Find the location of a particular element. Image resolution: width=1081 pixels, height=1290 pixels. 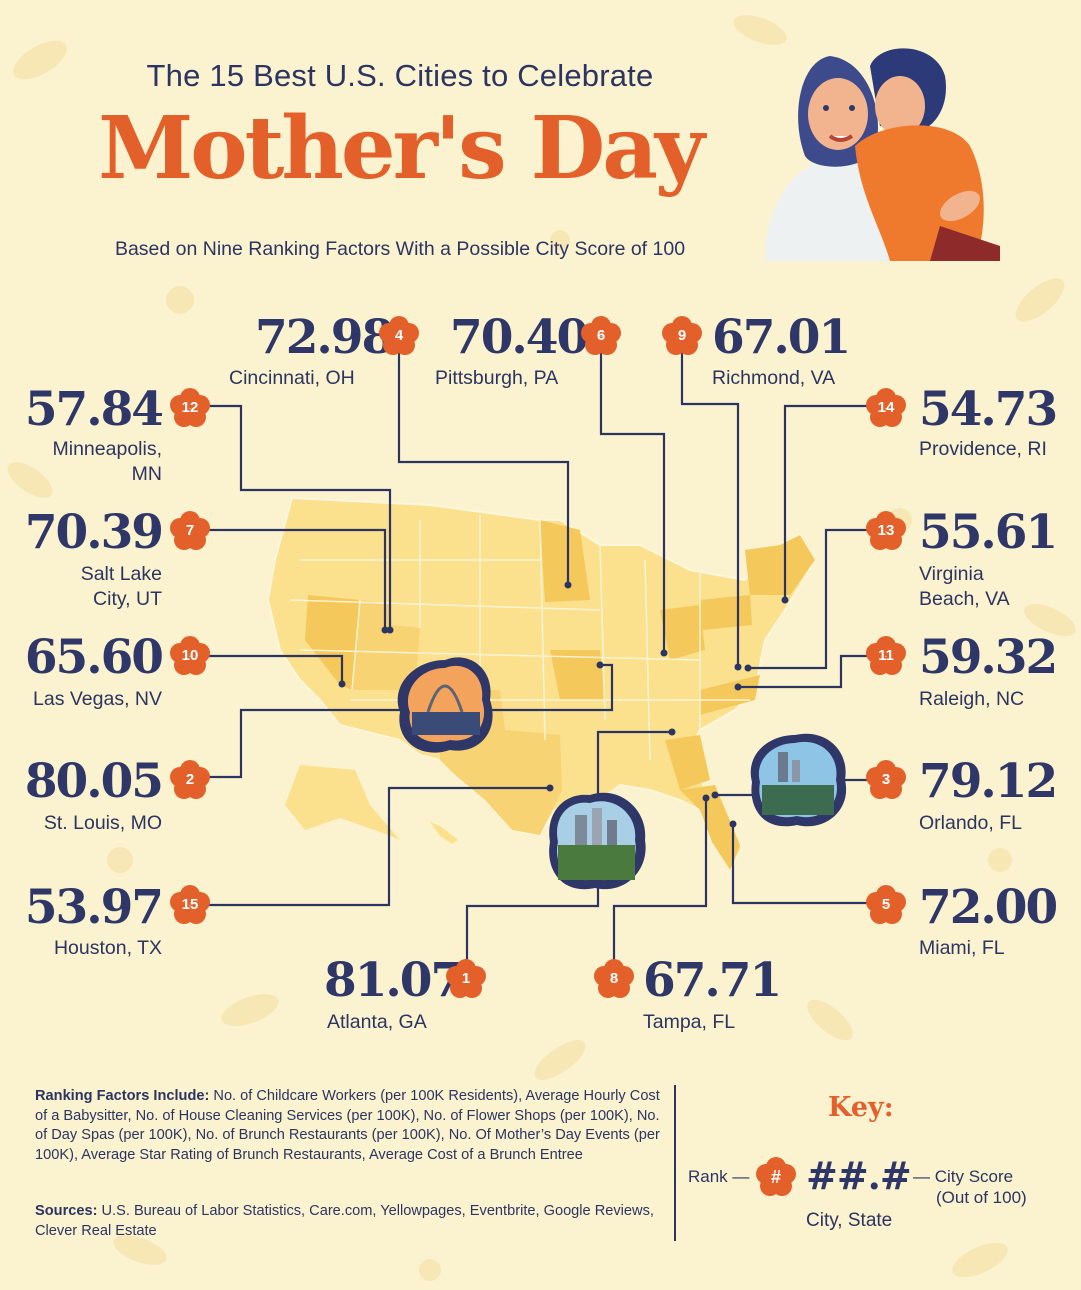

score-pittsburgh: 70.40 is located at coordinates (519, 337).